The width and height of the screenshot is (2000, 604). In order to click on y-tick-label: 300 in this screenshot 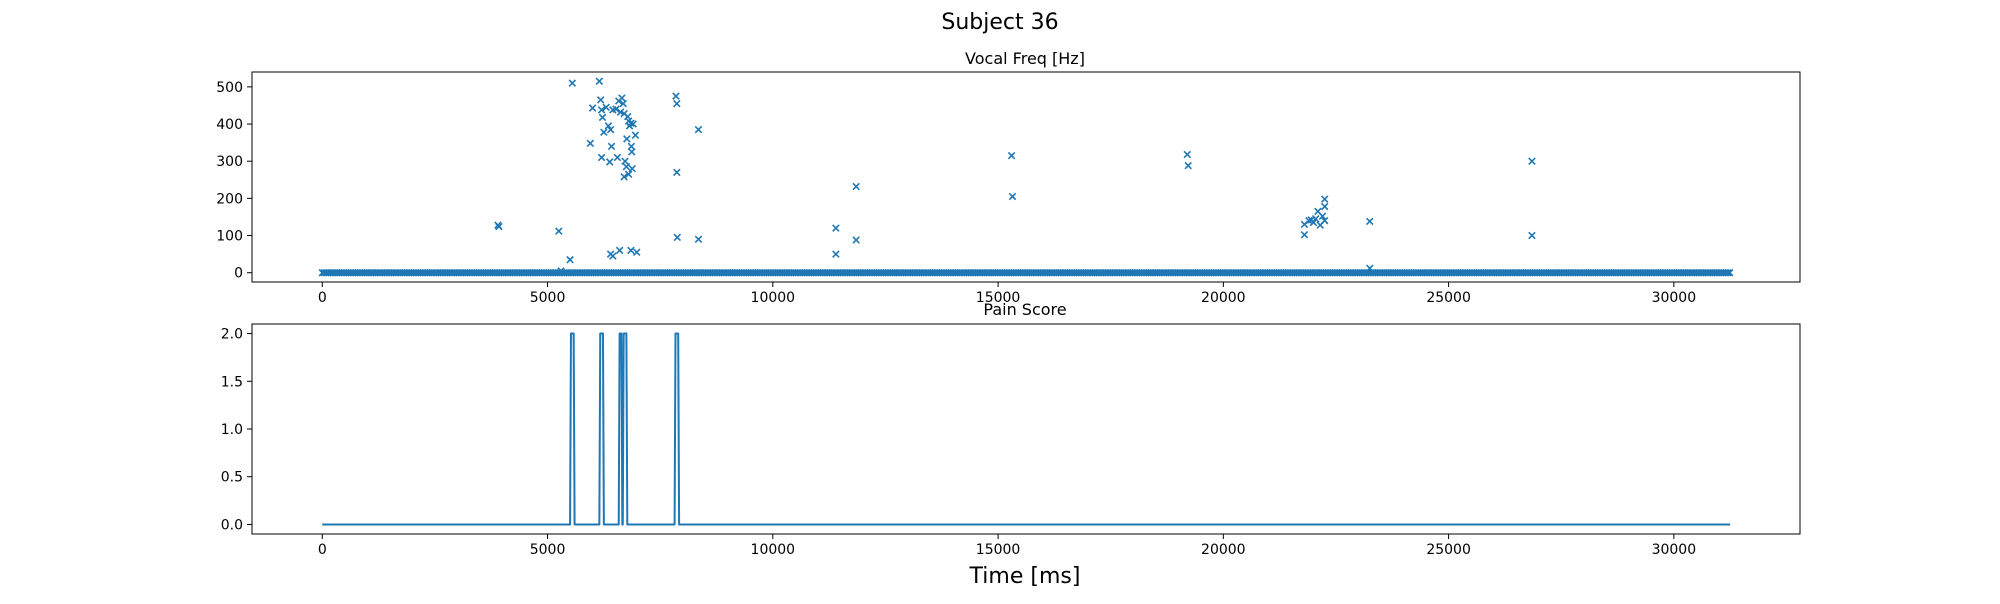, I will do `click(229, 162)`.